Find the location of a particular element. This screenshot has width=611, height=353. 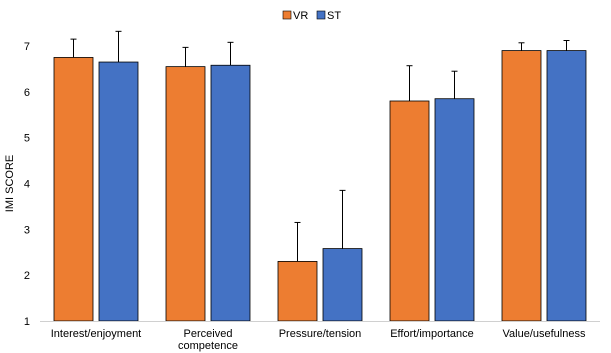

y-tick-label: 4 is located at coordinates (27, 185).